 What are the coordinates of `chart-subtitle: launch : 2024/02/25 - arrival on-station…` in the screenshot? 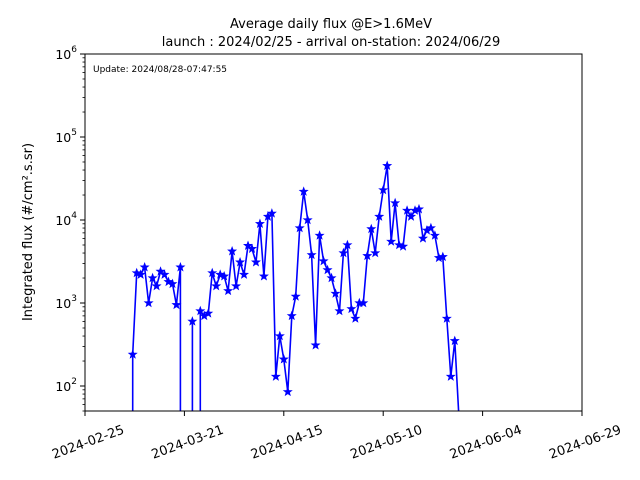 It's located at (331, 42).